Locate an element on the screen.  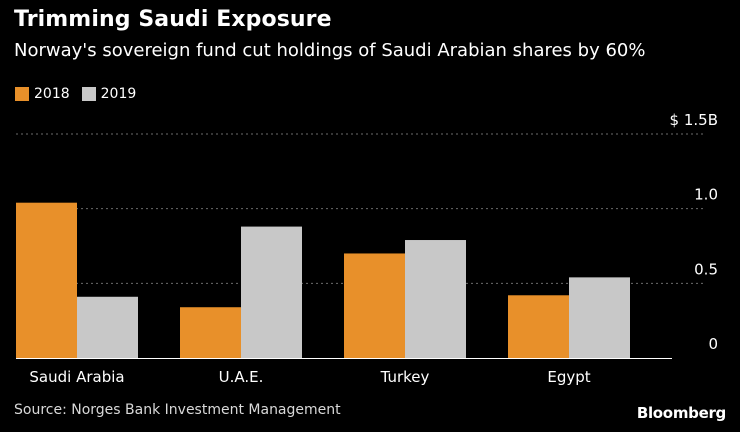
legend-label-2018: 2018 is located at coordinates (52, 94).